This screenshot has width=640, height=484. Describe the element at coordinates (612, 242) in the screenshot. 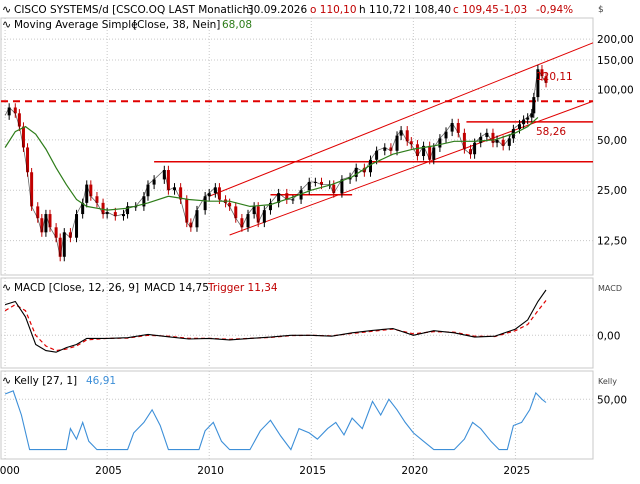

I see `price-tick-label: 12,50` at that location.